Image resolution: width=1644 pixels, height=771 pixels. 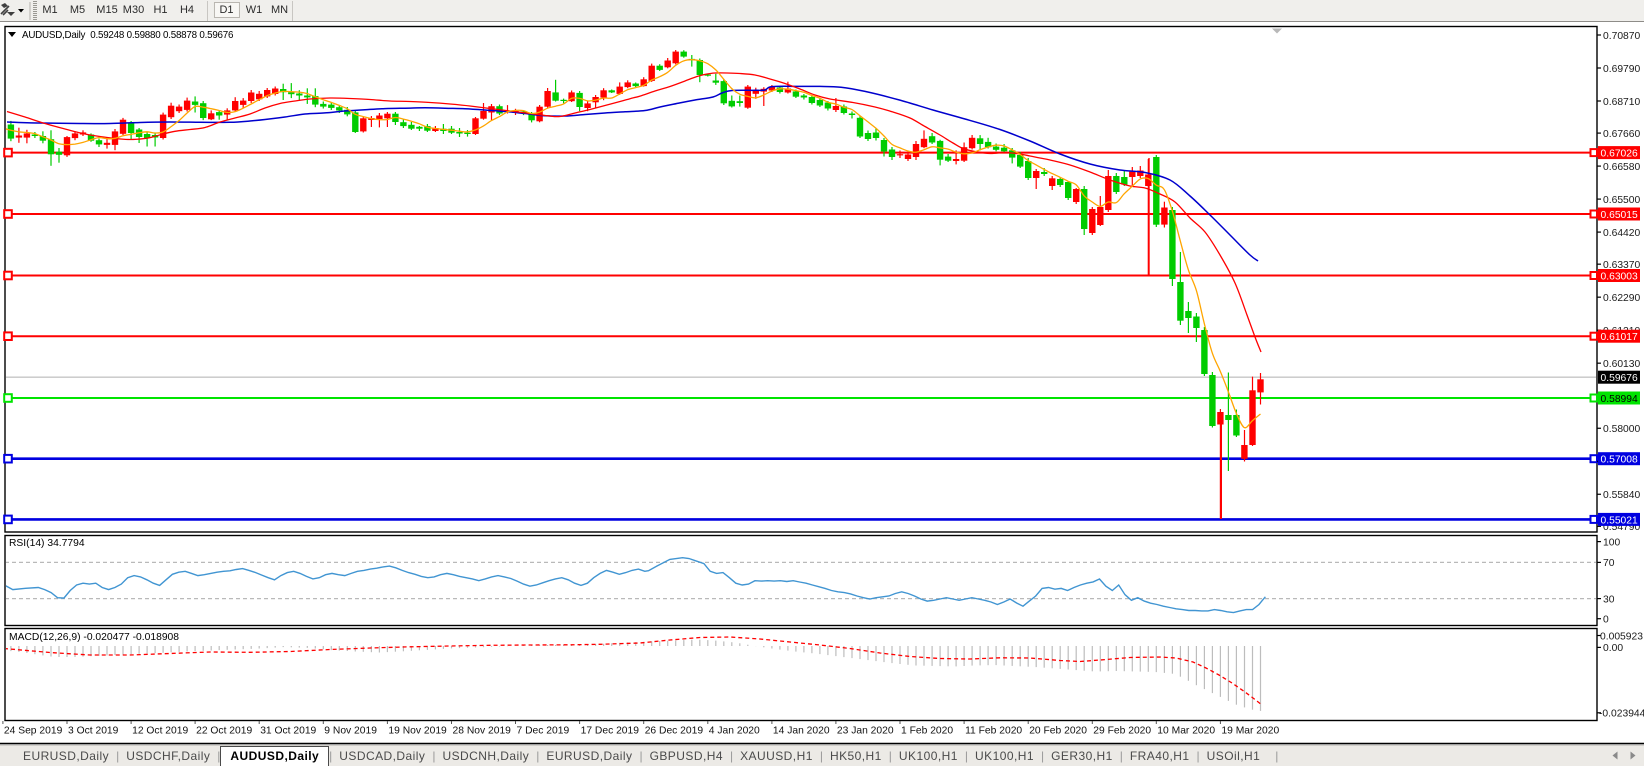 I want to click on svg-text: 0.59676, so click(x=1619, y=378).